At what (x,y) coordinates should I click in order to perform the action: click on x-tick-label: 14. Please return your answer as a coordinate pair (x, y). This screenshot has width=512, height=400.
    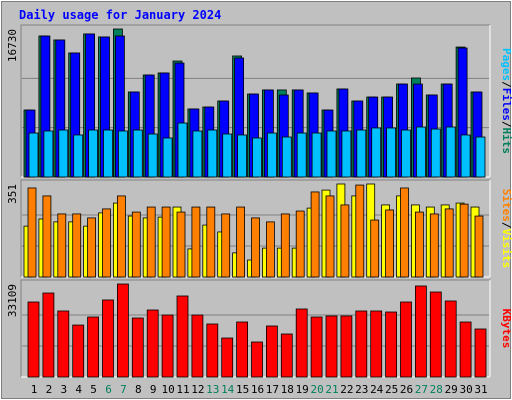
    Looking at the image, I should click on (228, 389).